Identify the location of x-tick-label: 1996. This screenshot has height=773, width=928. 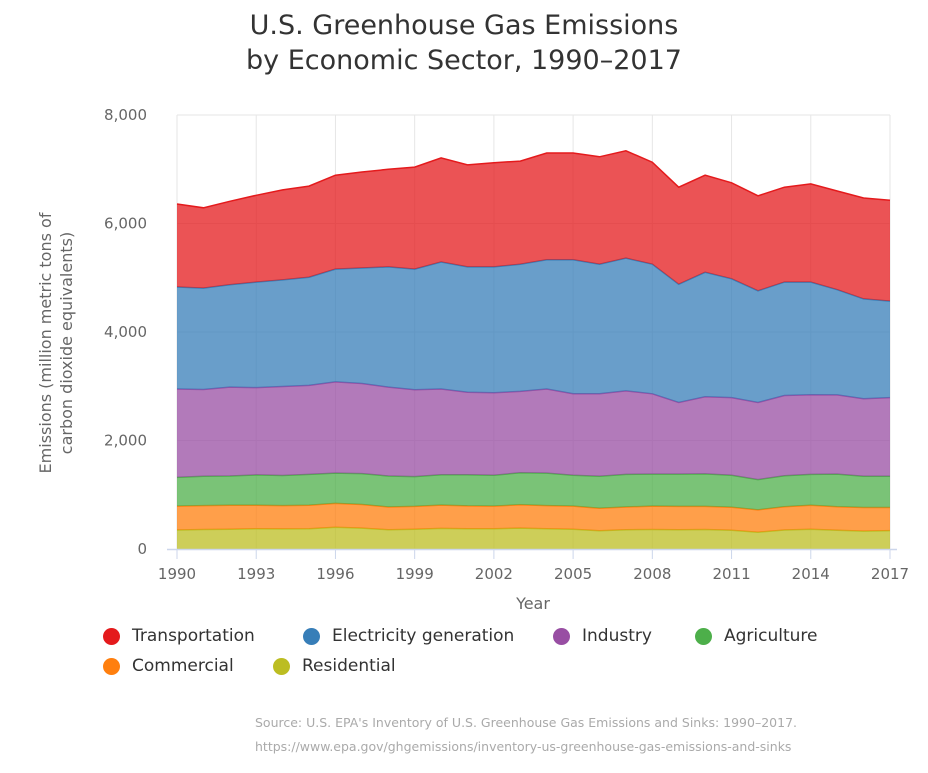
(335, 574).